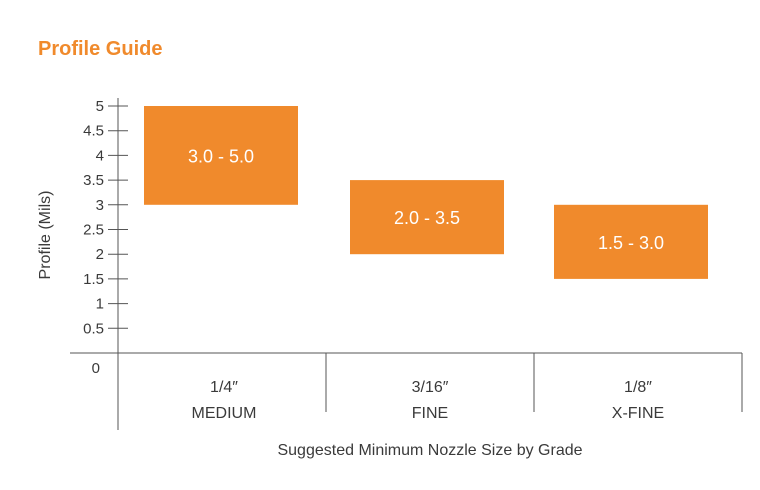 The image size is (760, 490). What do you see at coordinates (224, 413) in the screenshot?
I see `x-category-grade-label: MEDIUM` at bounding box center [224, 413].